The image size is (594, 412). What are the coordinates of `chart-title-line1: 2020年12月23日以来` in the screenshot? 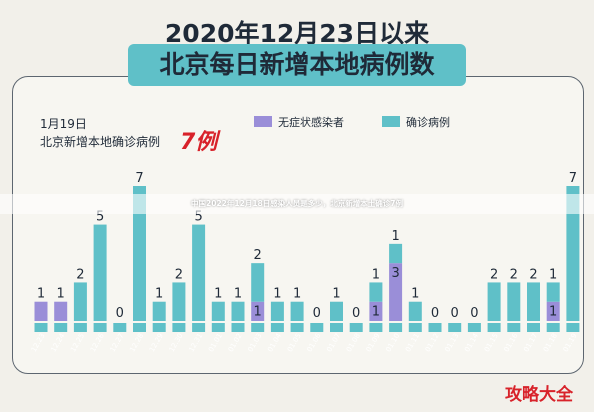 It's located at (297, 33).